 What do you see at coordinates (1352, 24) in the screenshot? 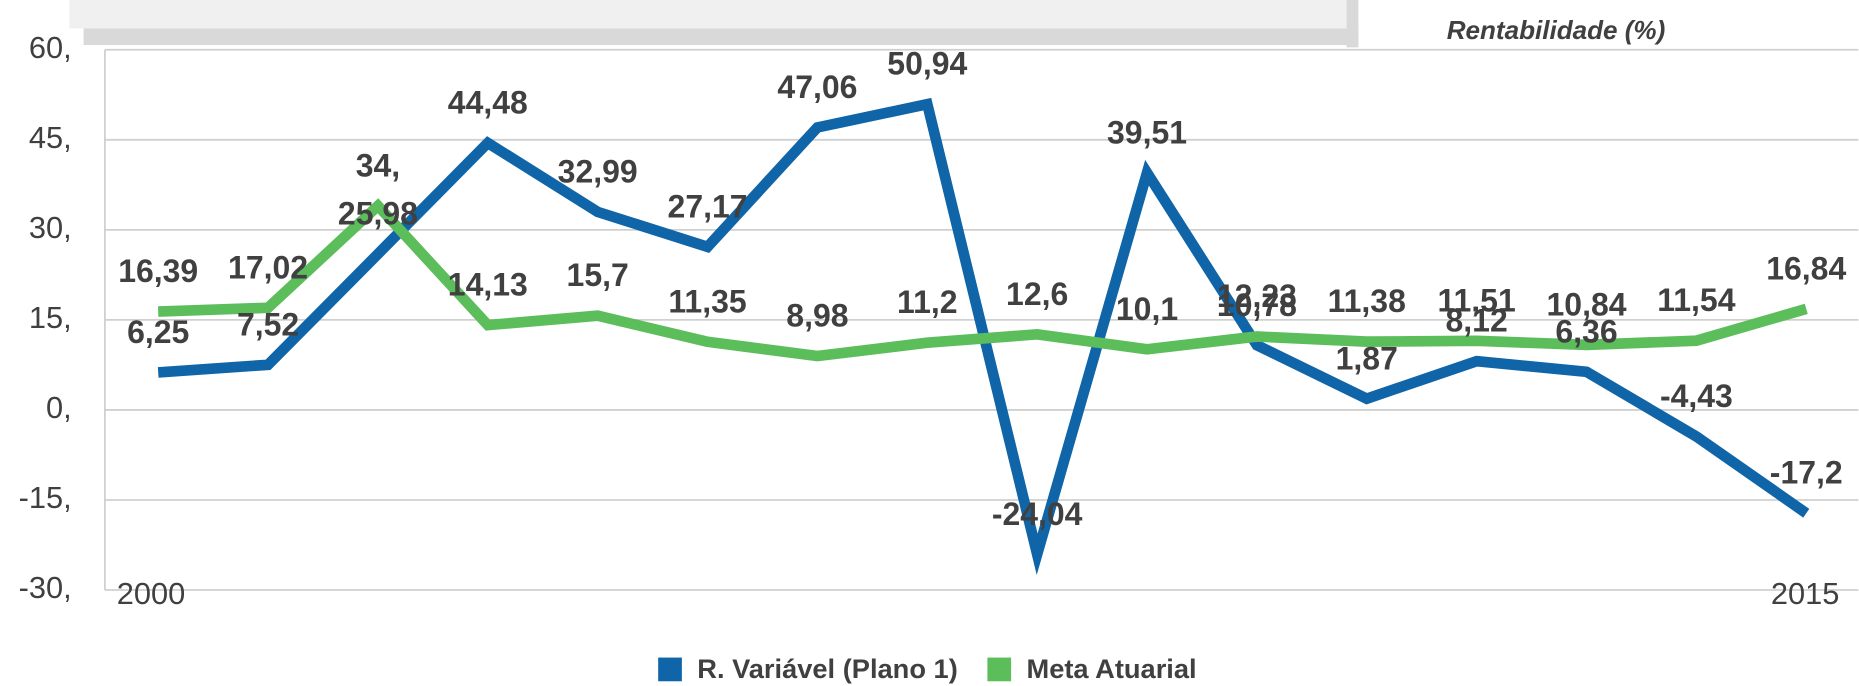
I see `header-band-edge` at bounding box center [1352, 24].